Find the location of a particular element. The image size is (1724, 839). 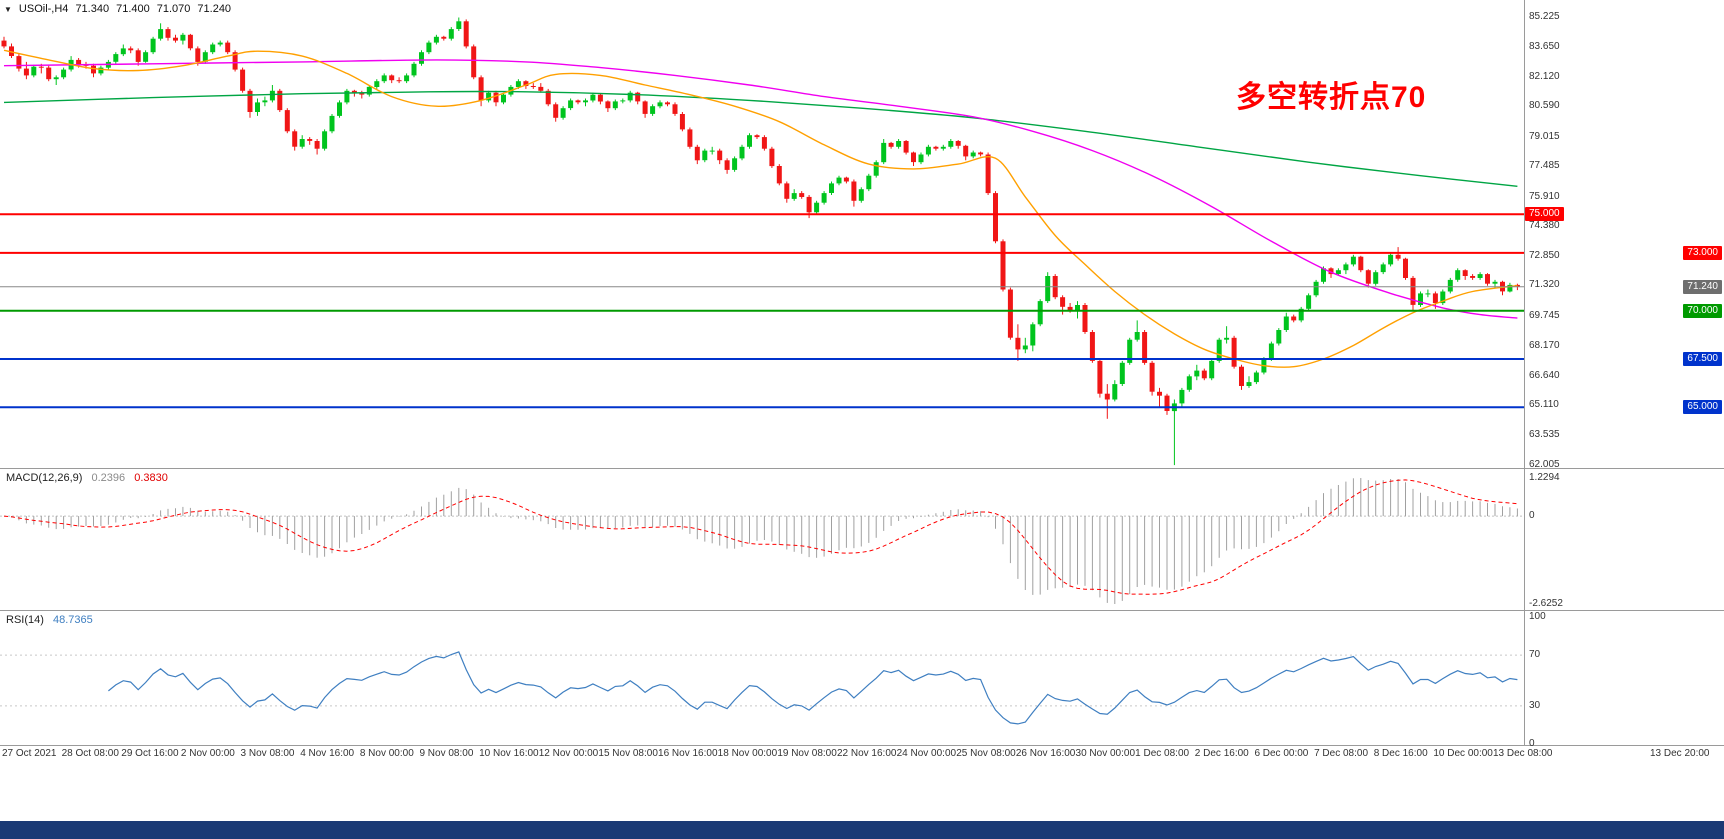

time-axis-label: 10 Dec 00:00 is located at coordinates (1463, 753).